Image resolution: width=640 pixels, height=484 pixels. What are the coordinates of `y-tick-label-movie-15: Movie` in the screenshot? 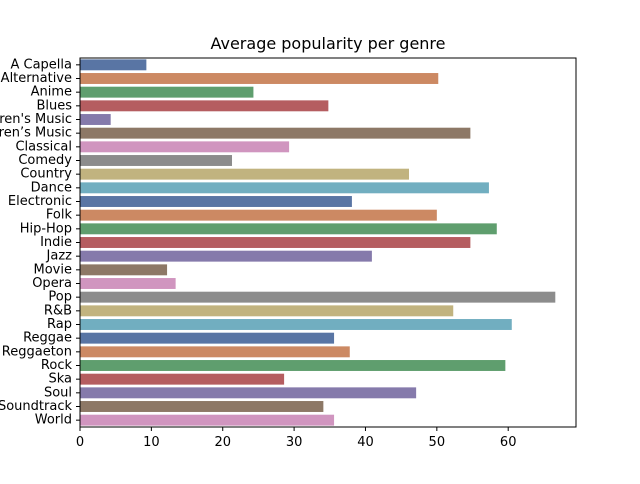 It's located at (53, 269).